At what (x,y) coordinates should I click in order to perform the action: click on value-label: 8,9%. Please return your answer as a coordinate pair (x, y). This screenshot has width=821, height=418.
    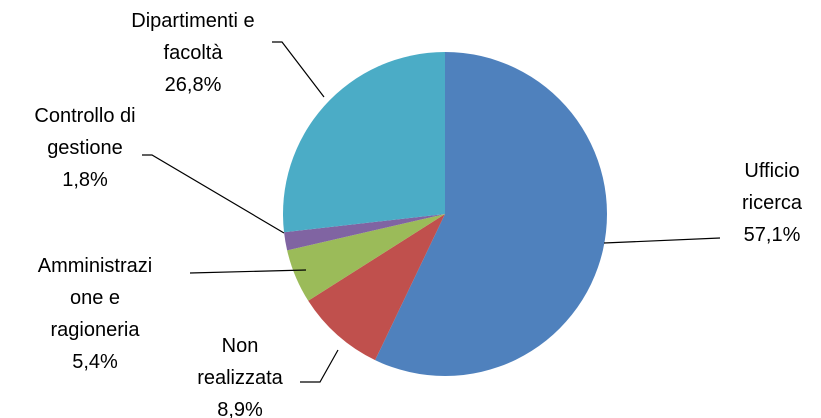
    Looking at the image, I should click on (240, 408).